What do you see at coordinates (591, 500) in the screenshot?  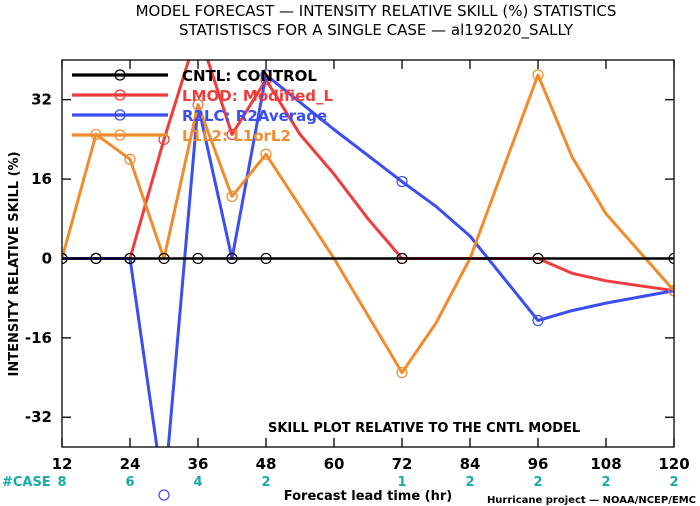 I see `credit-text: Hurricane project — NOAA/NCEP/EMC` at bounding box center [591, 500].